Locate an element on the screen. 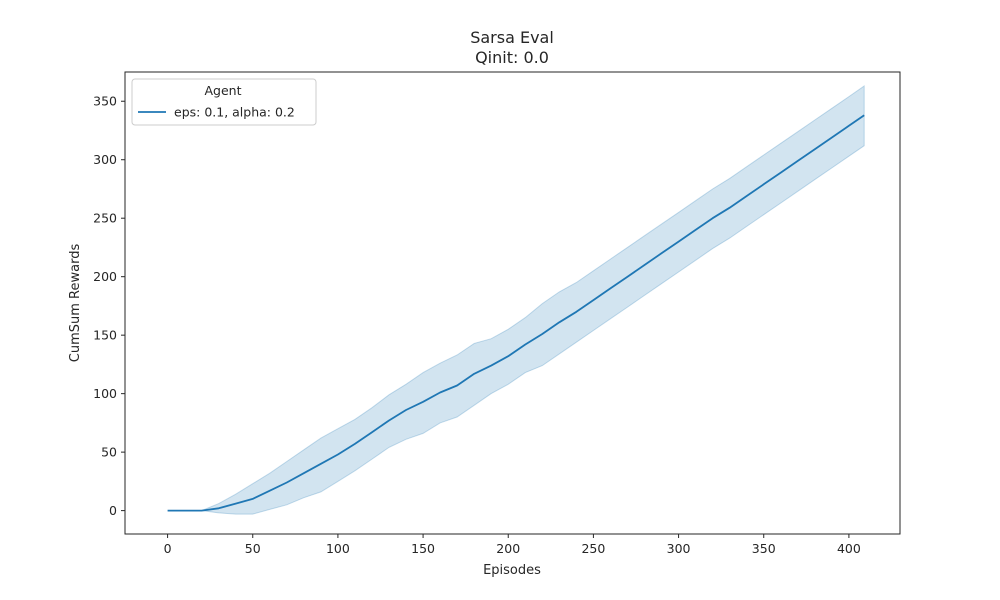  y-axis-label: CumSum Rewards is located at coordinates (75, 303).